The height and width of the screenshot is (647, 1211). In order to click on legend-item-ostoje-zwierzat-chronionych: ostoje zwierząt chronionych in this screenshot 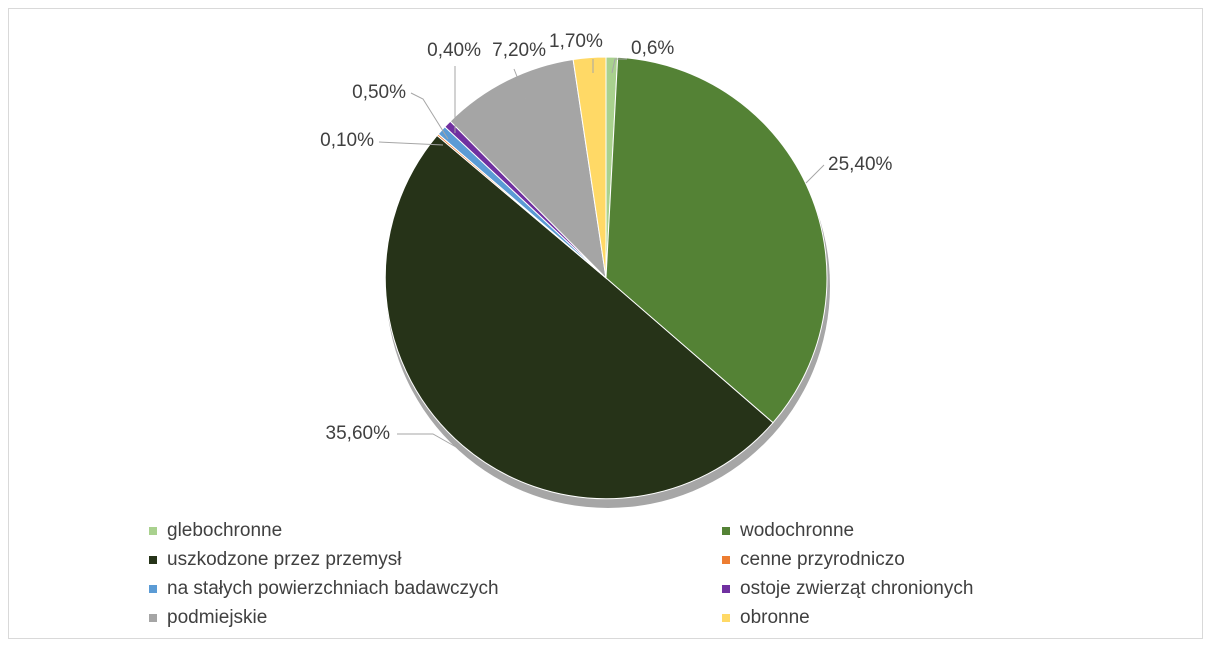, I will do `click(847, 589)`.